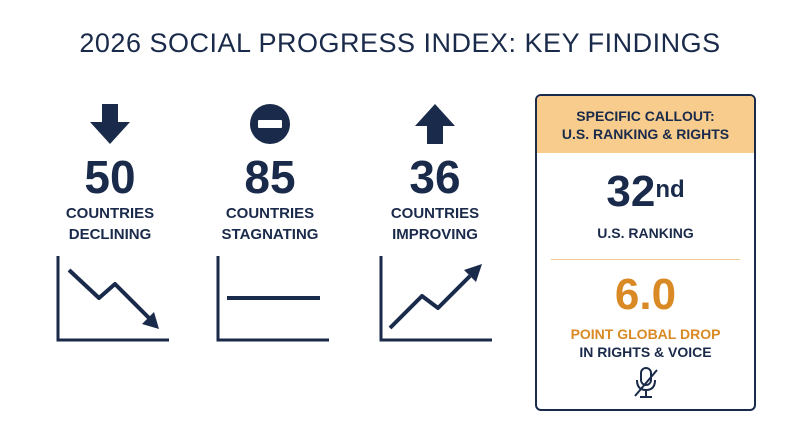 The width and height of the screenshot is (800, 447). I want to click on stat-label-line2: DECLINING, so click(110, 234).